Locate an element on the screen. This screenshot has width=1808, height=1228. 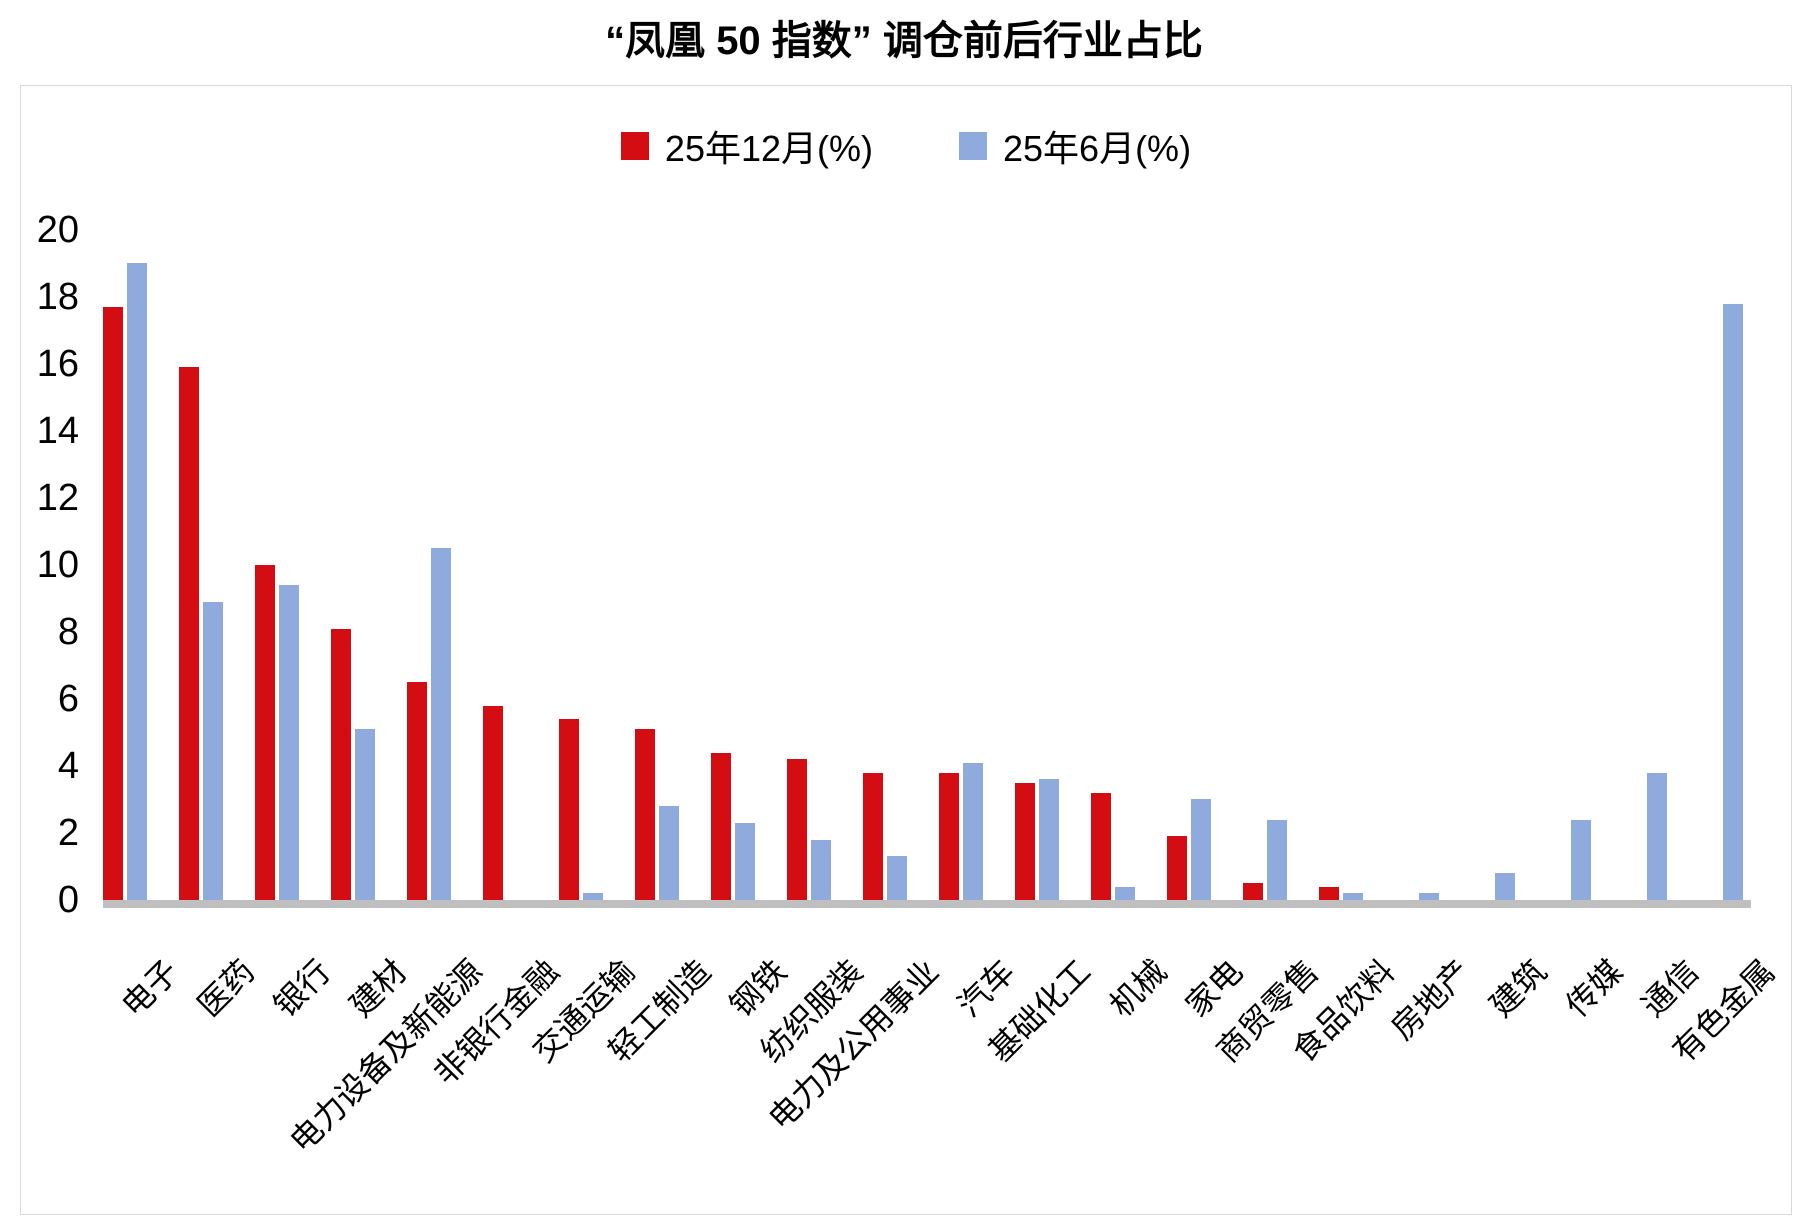
legend-label-jun: 25年6月(%) is located at coordinates (1097, 148).